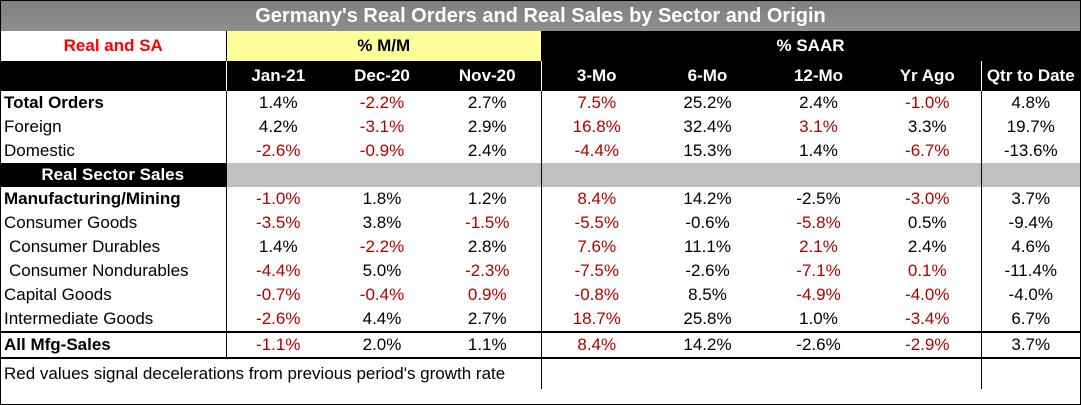 This screenshot has height=405, width=1081. What do you see at coordinates (596, 223) in the screenshot?
I see `table-cell: -5.5%` at bounding box center [596, 223].